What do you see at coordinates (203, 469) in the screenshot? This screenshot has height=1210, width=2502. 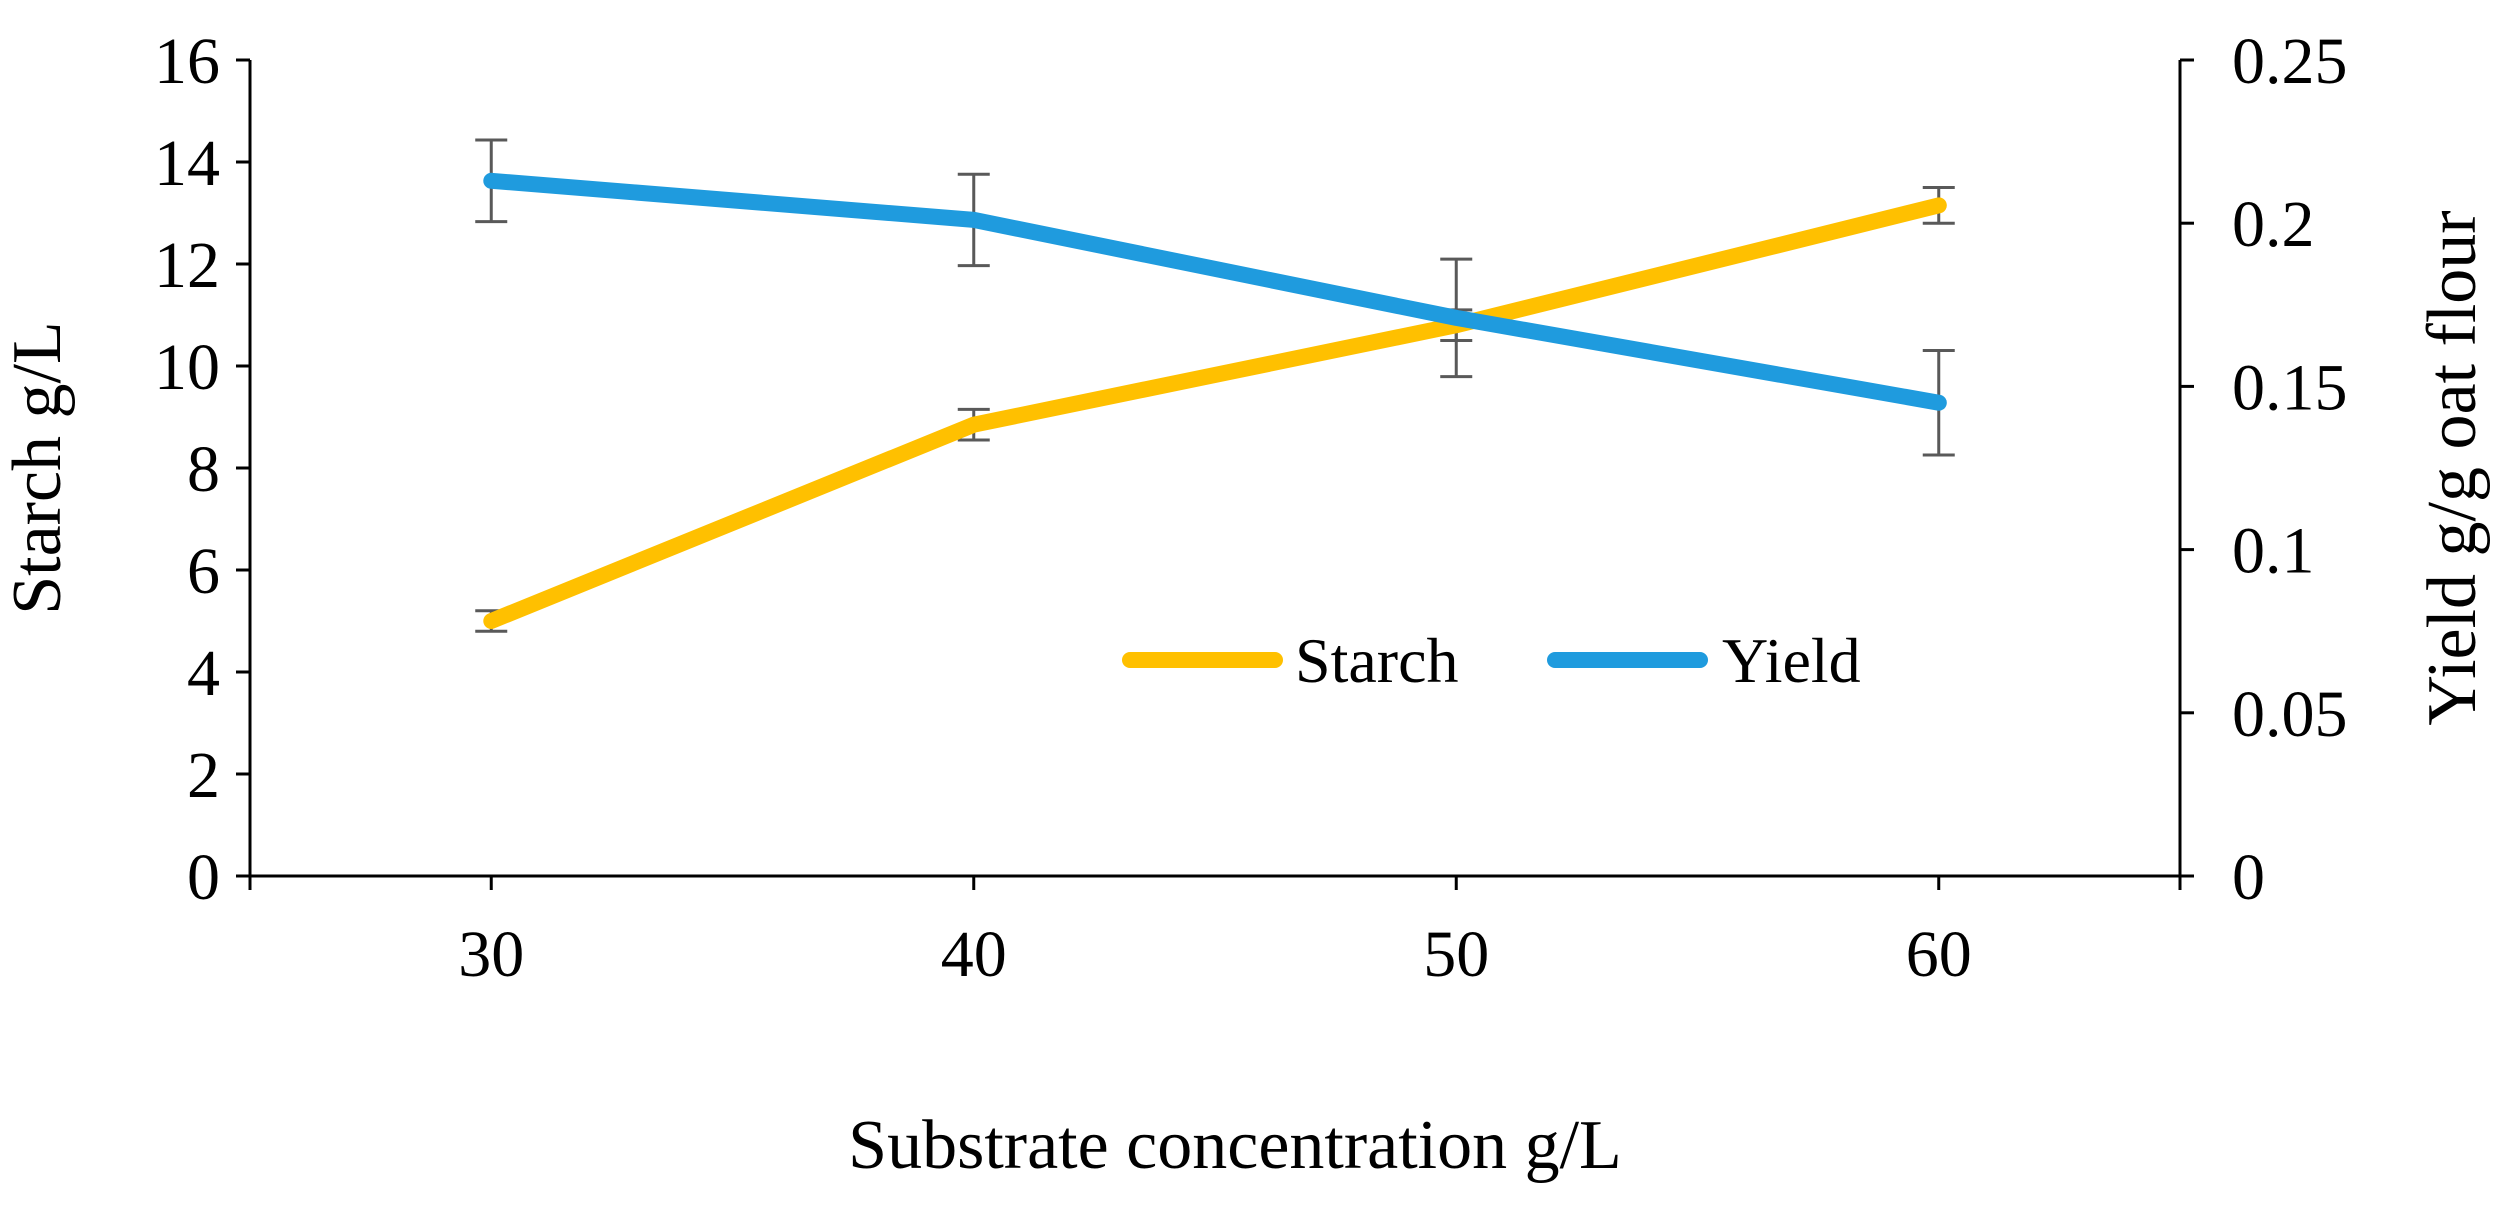 I see `y-tick-label-left: 8` at bounding box center [203, 469].